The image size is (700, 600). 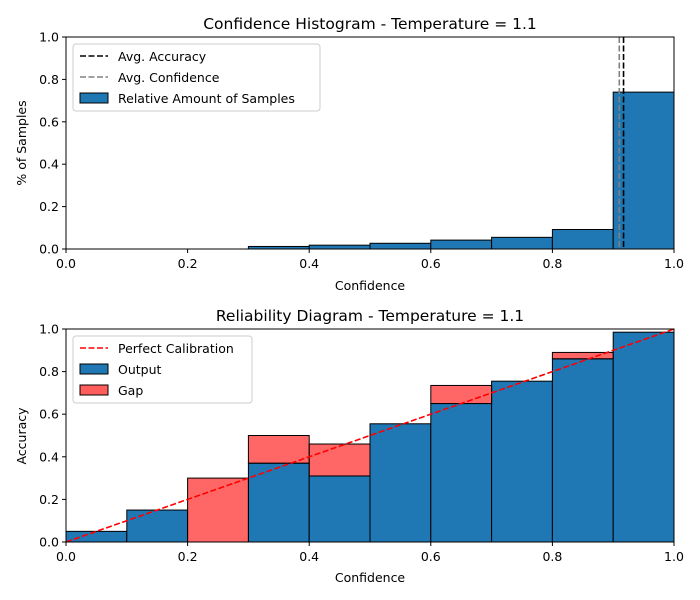 I want to click on reliability-y-tick-label: 0.2, so click(x=49, y=499).